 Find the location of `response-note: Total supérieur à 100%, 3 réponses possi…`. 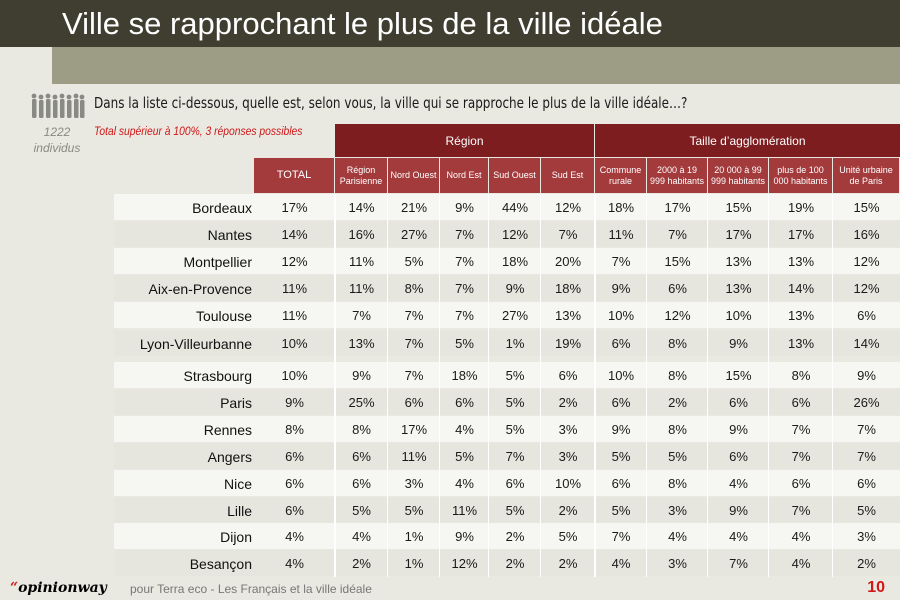

response-note: Total supérieur à 100%, 3 réponses possi… is located at coordinates (198, 131).